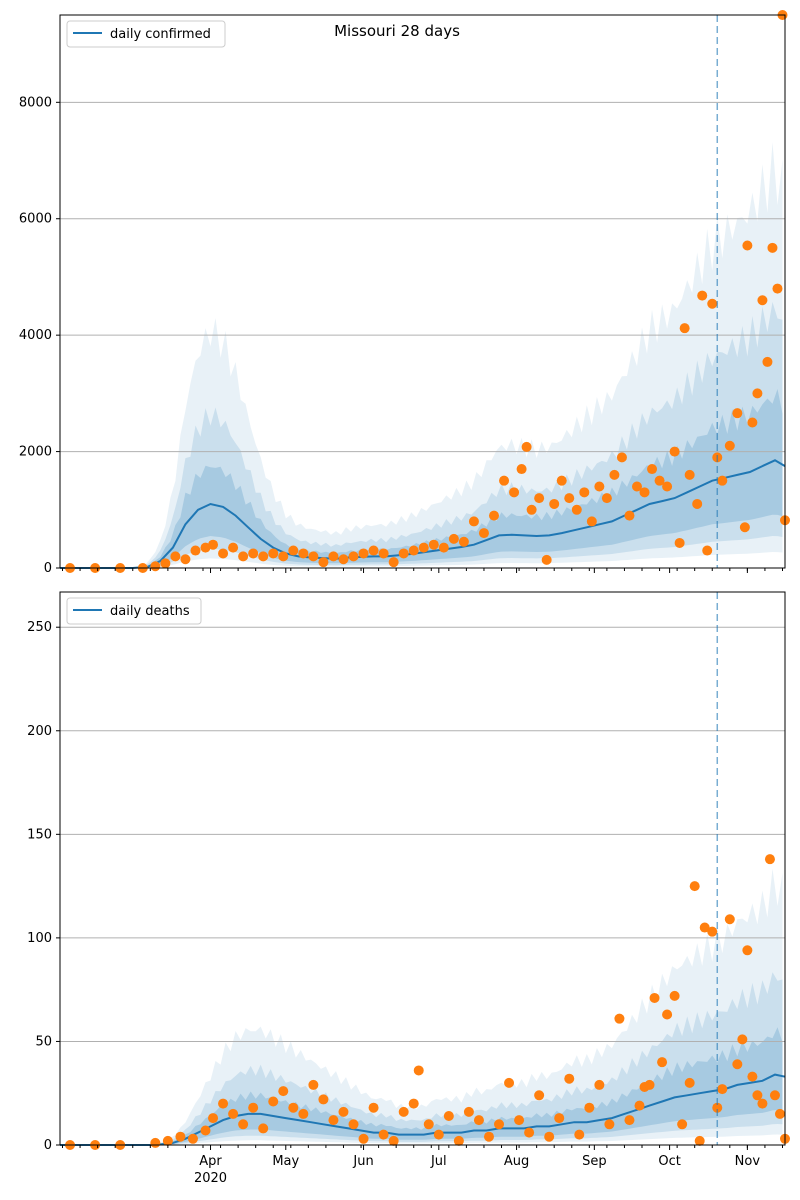  What do you see at coordinates (150, 611) in the screenshot?
I see `legend-label-deaths: daily deaths` at bounding box center [150, 611].